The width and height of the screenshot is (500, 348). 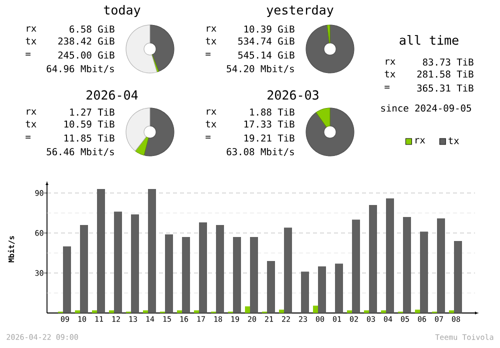 I want to click on text: all time, so click(x=429, y=40).